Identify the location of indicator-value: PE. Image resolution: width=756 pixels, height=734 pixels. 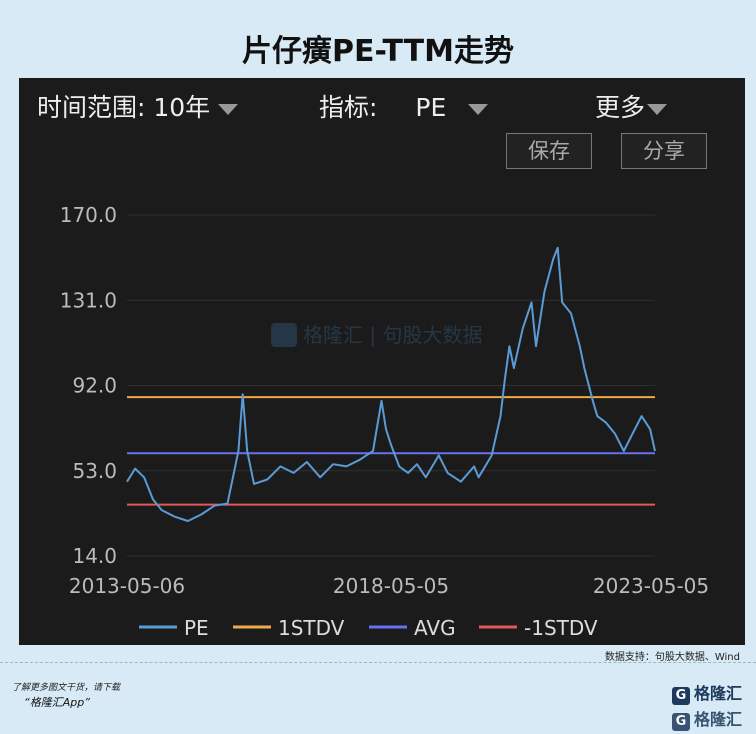
(431, 107).